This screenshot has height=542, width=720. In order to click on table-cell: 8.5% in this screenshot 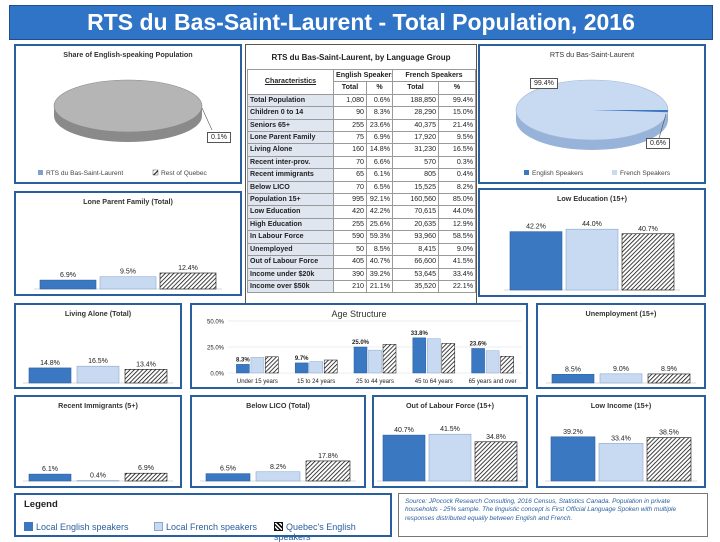, I will do `click(380, 249)`.